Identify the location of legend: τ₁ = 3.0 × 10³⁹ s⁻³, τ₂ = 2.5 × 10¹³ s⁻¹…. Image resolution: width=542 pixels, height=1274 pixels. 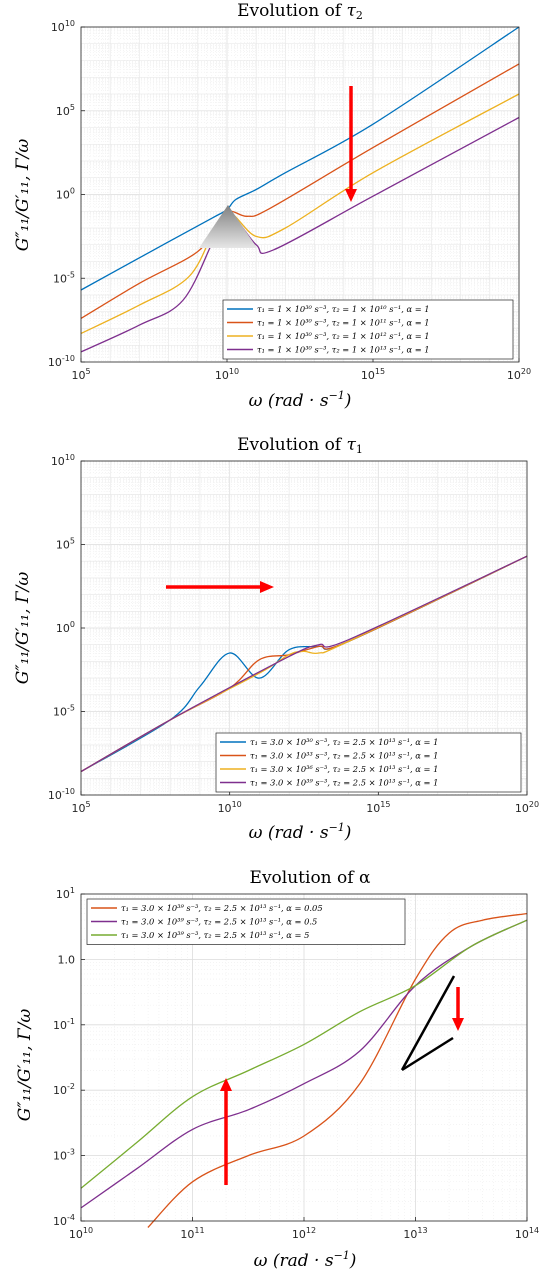
(246, 921).